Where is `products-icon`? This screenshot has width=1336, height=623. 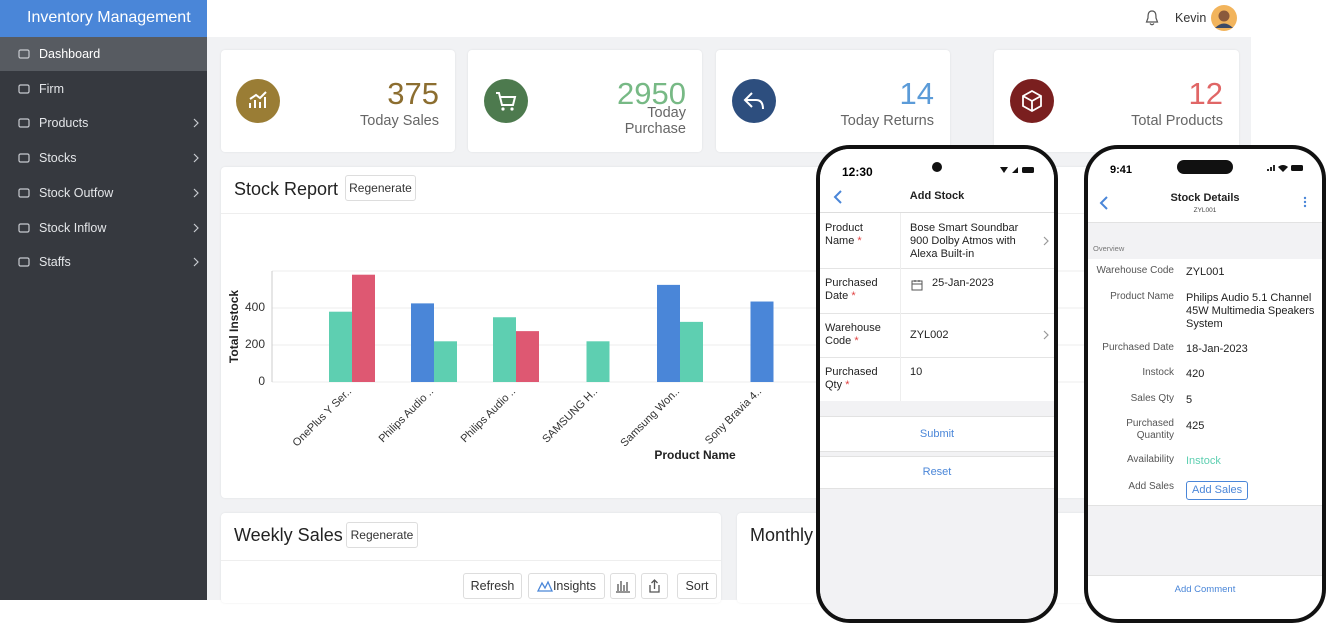
products-icon is located at coordinates (1032, 101).